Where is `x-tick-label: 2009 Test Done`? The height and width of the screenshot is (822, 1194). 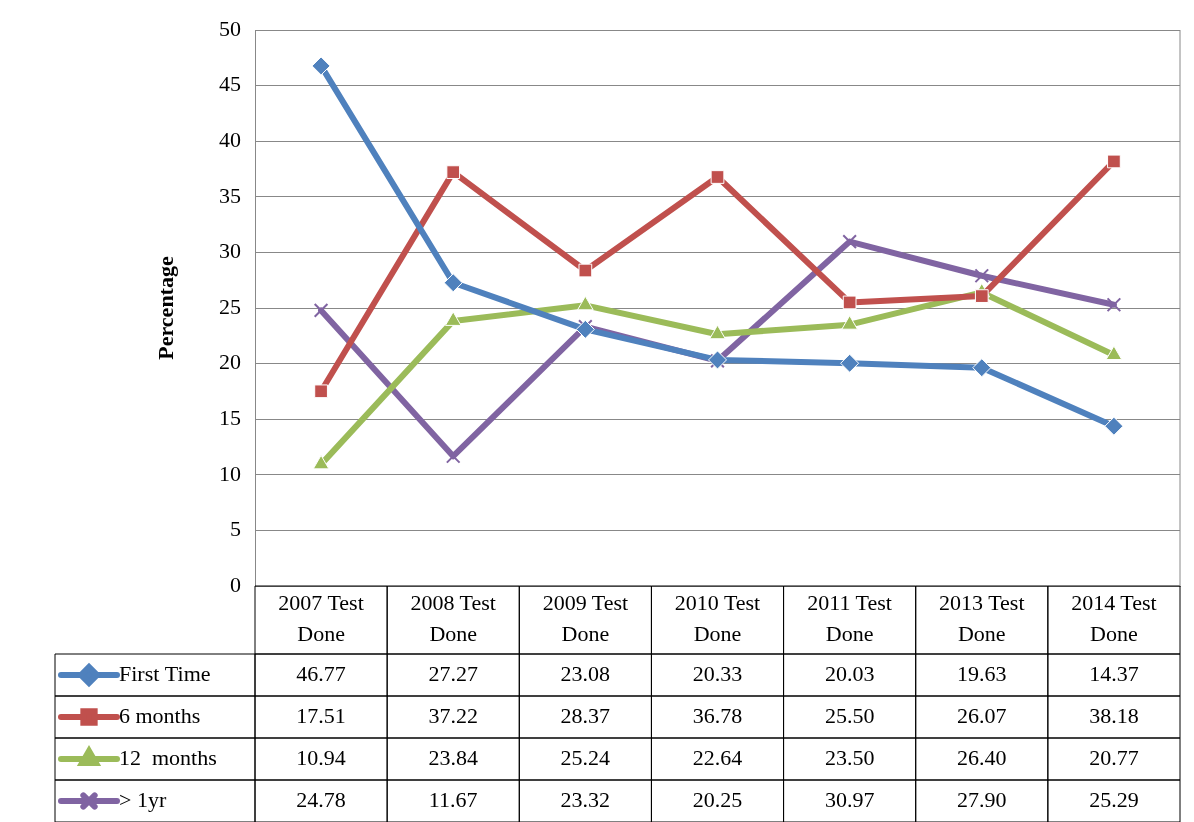 x-tick-label: 2009 Test Done is located at coordinates (585, 618).